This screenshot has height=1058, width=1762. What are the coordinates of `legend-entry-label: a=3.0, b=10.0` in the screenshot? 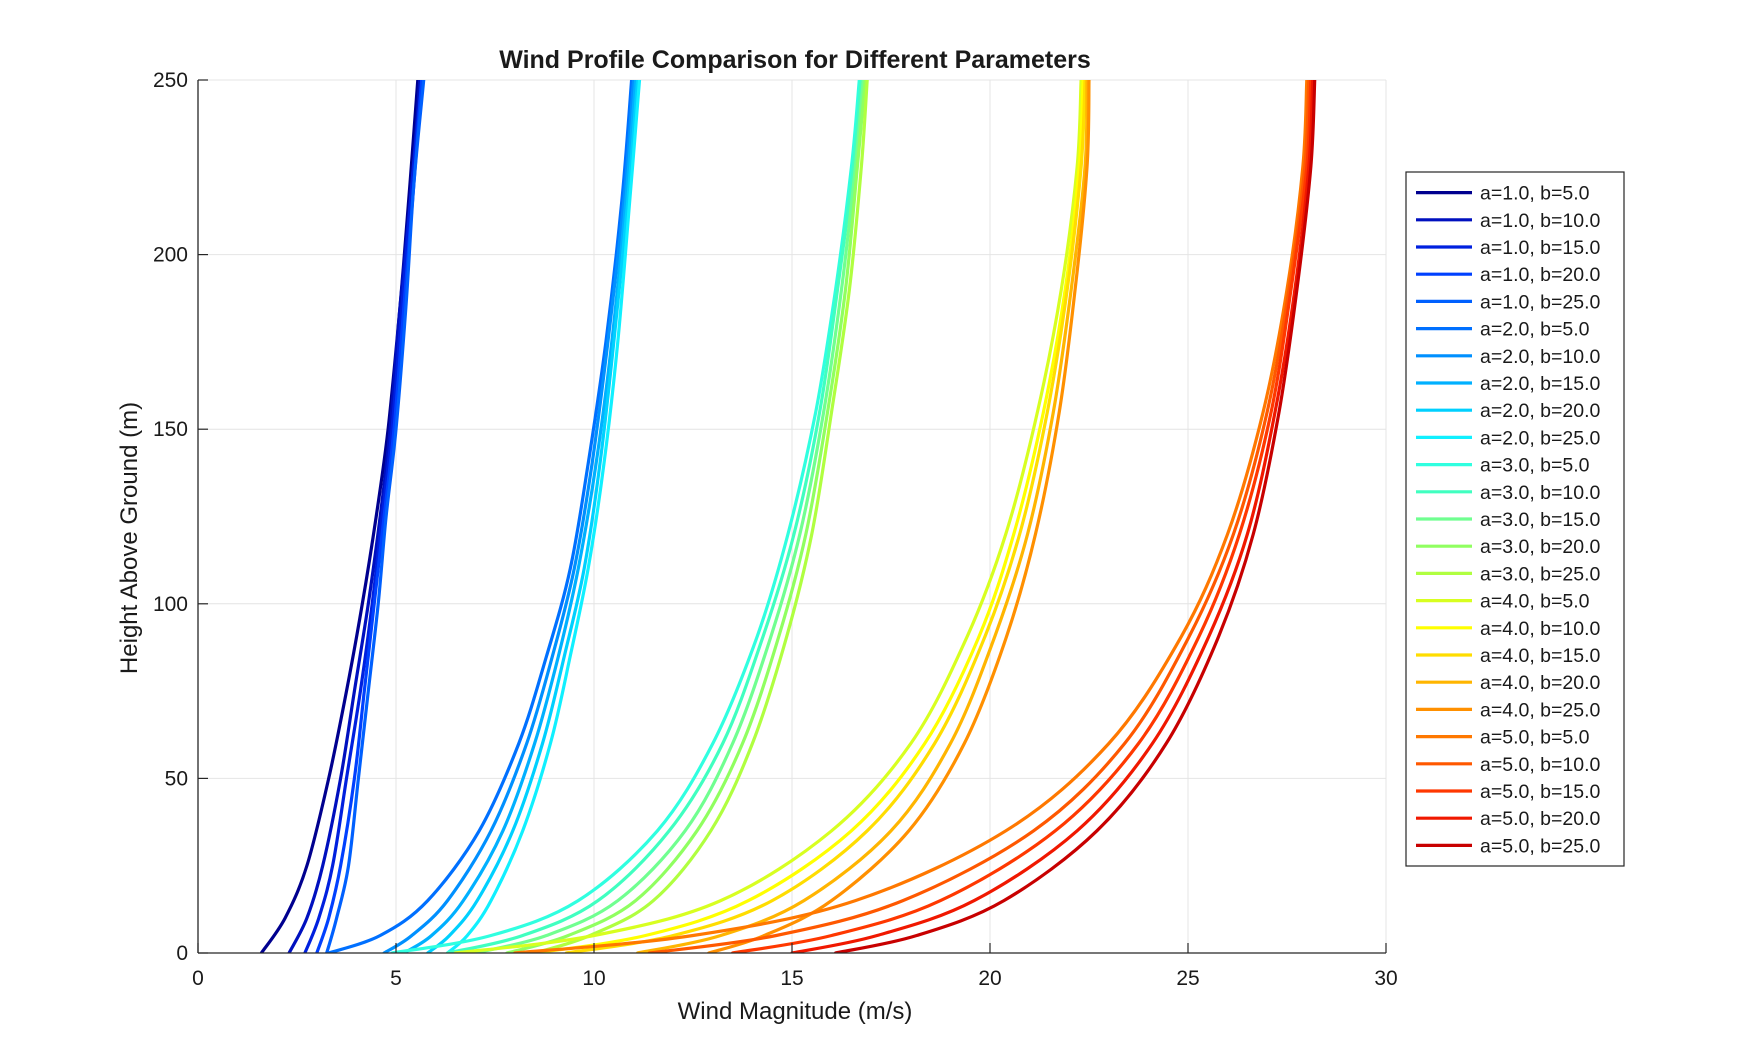 It's located at (1540, 493).